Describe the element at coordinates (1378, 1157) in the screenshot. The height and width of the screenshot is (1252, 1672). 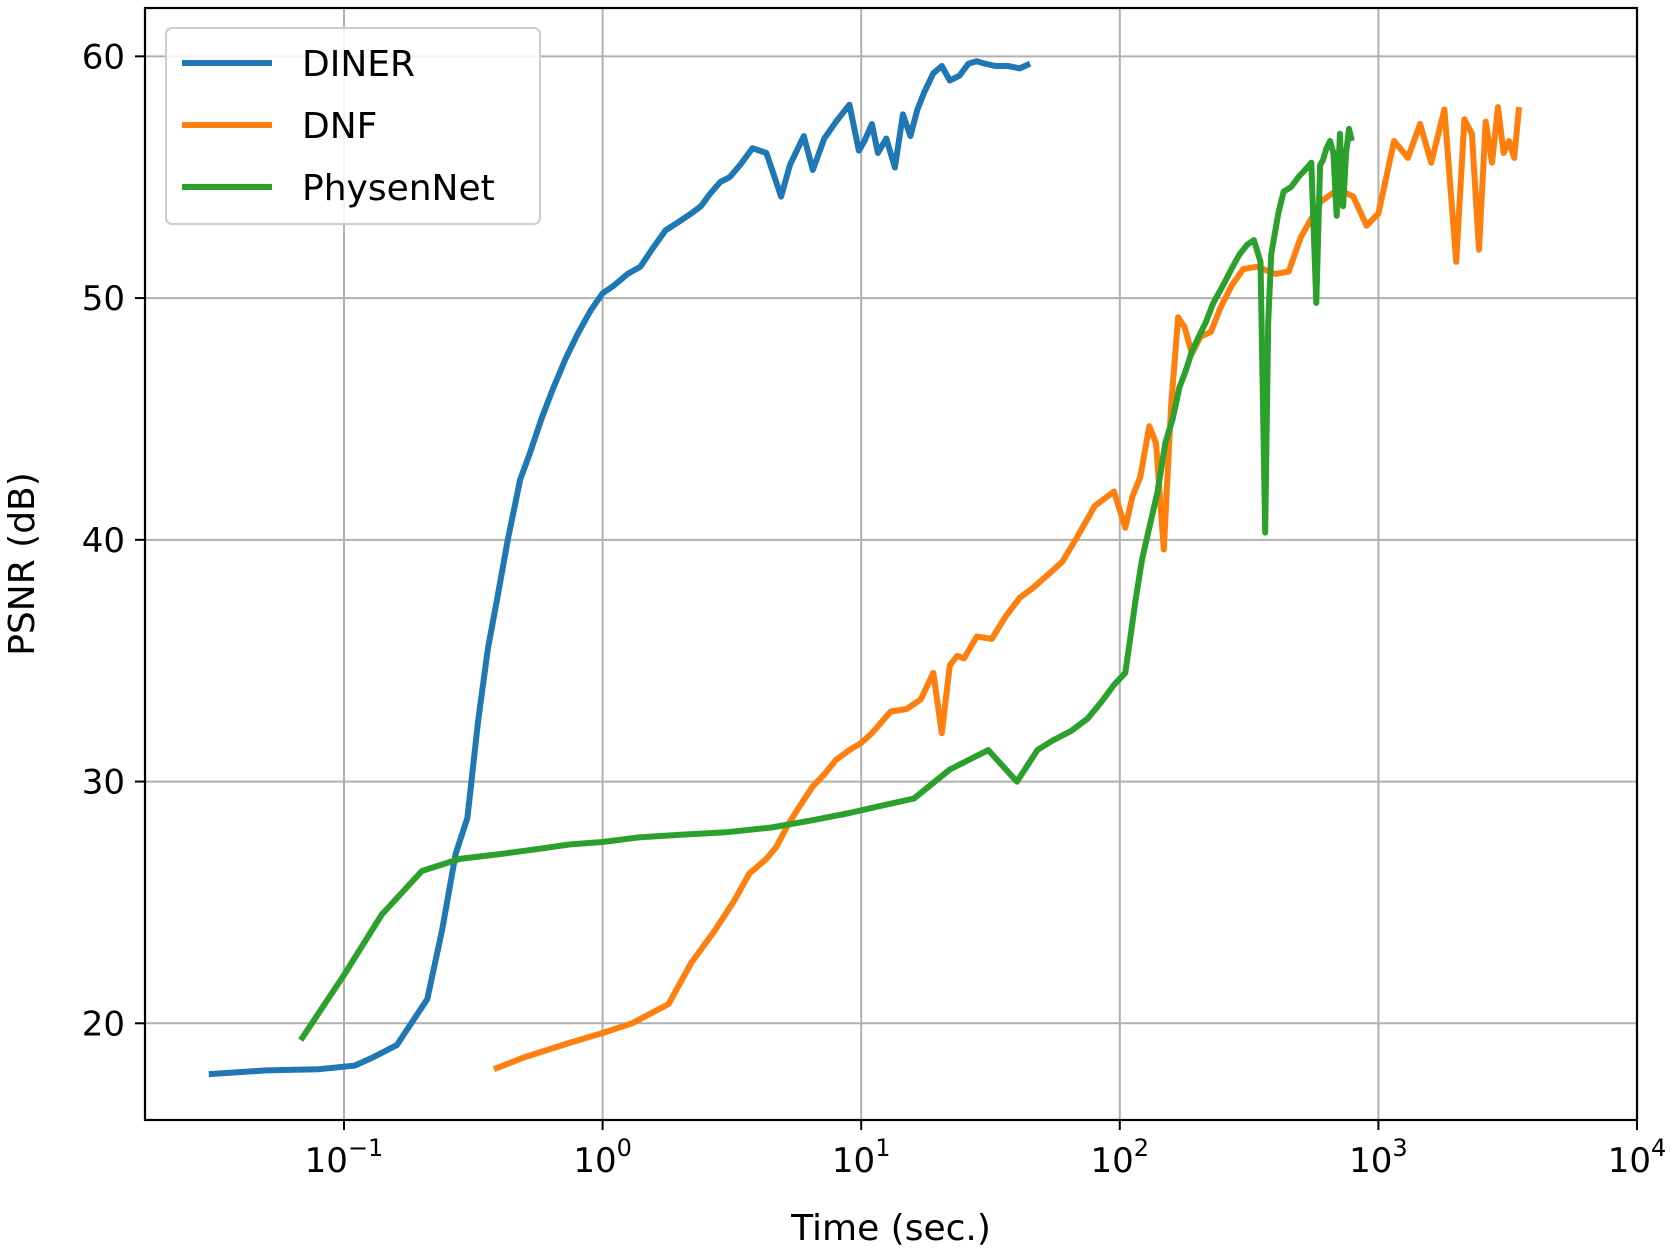
I see `x-tick-label: 10³` at that location.